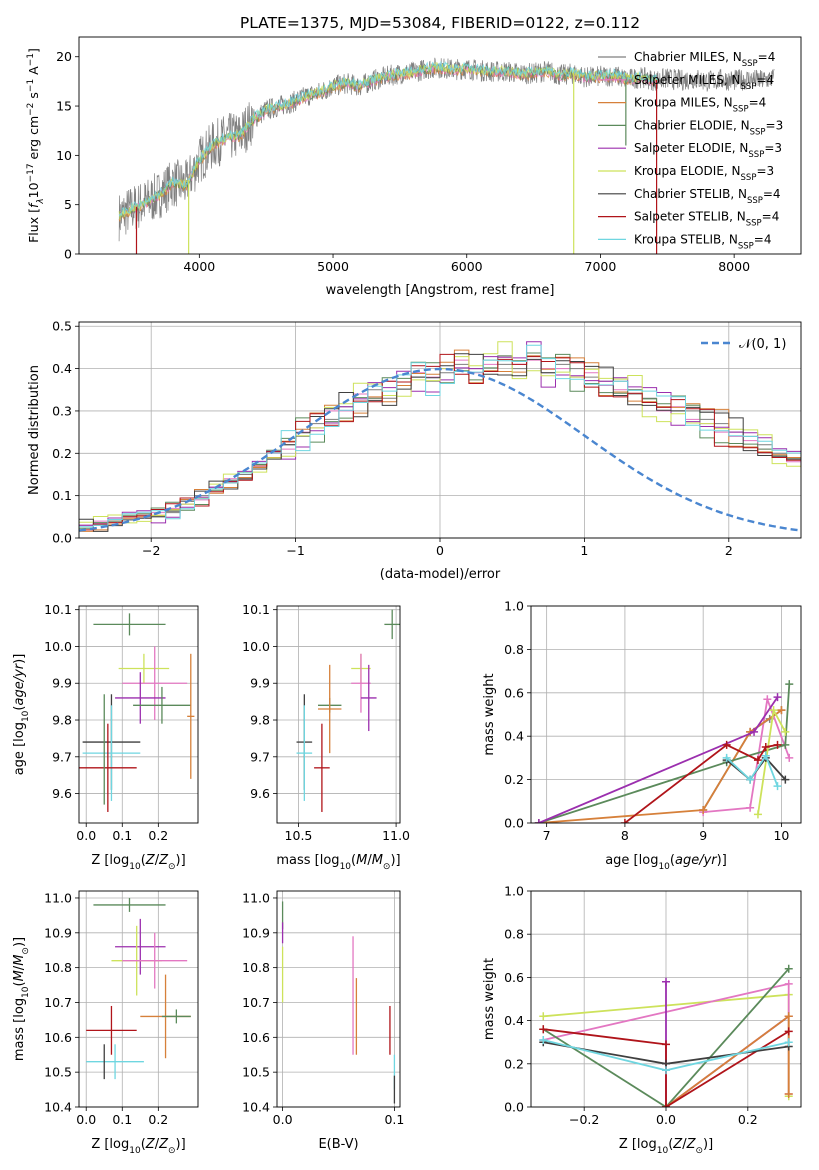 The height and width of the screenshot is (1170, 819). Describe the element at coordinates (440, 290) in the screenshot. I see `x-axis-label: wavelength [Angstrom, rest frame]` at that location.